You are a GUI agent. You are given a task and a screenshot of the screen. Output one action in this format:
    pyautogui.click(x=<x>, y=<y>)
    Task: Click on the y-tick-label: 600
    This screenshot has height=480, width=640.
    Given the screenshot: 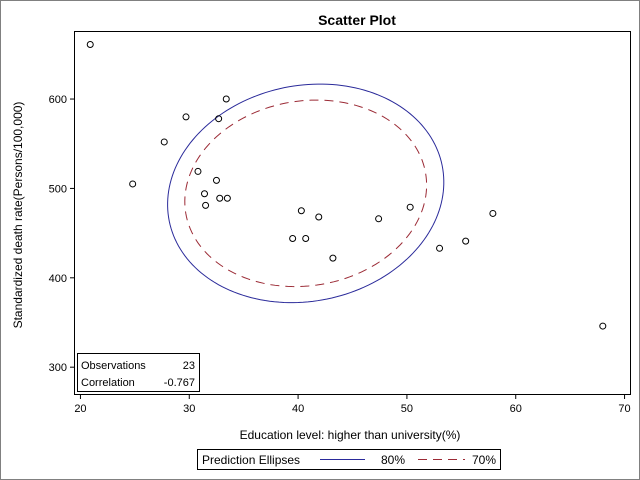 What is the action you would take?
    pyautogui.click(x=58, y=100)
    